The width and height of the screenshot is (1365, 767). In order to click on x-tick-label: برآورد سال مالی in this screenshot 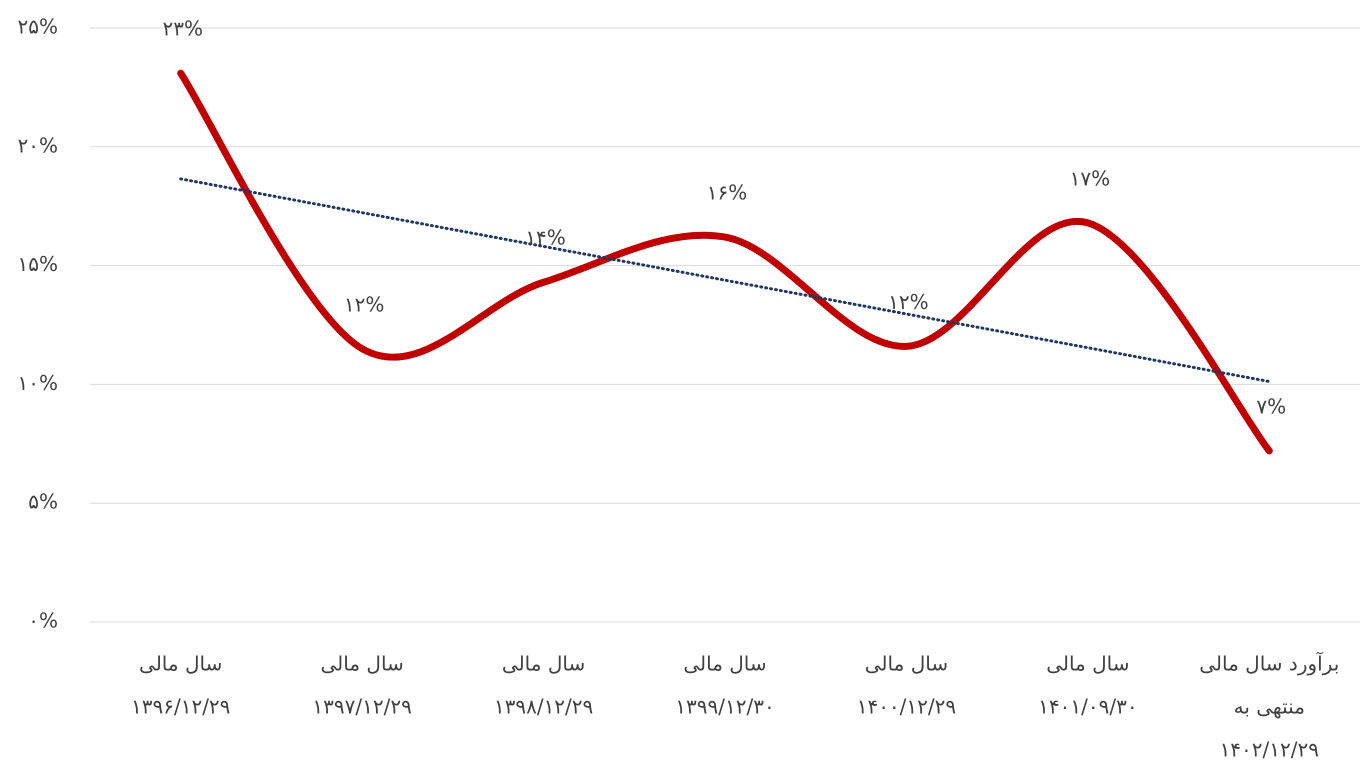, I will do `click(1269, 663)`.